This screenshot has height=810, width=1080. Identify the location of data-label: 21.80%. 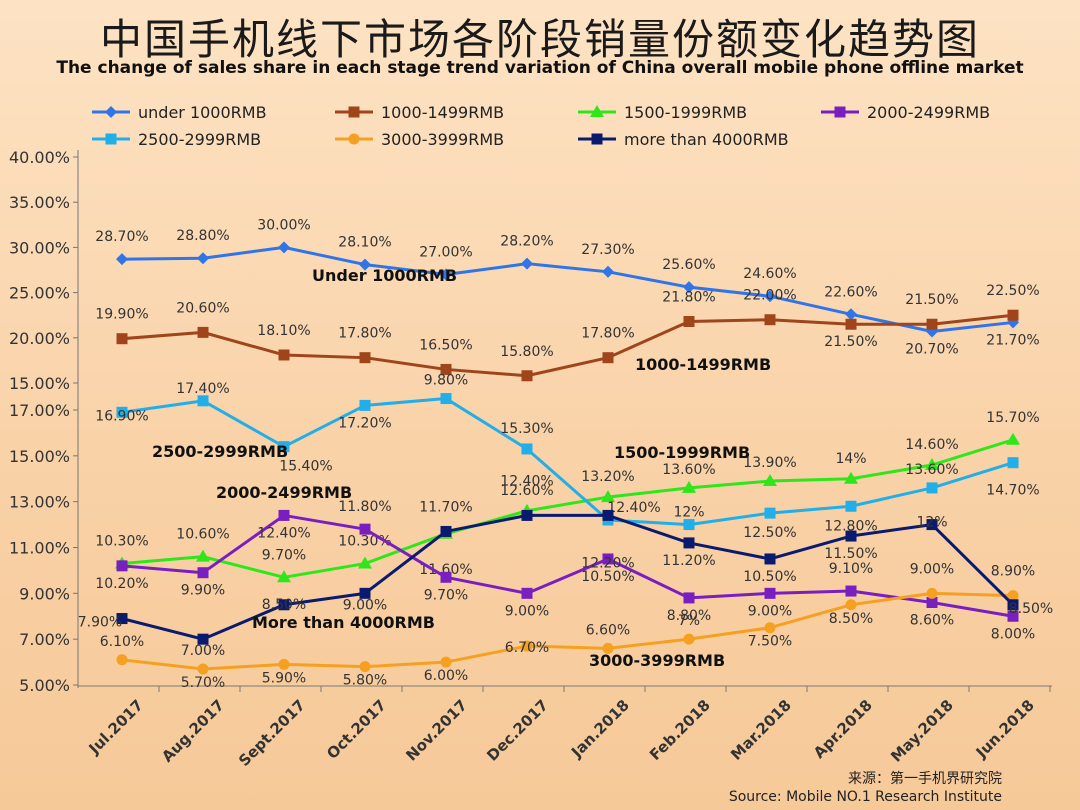
(688, 298).